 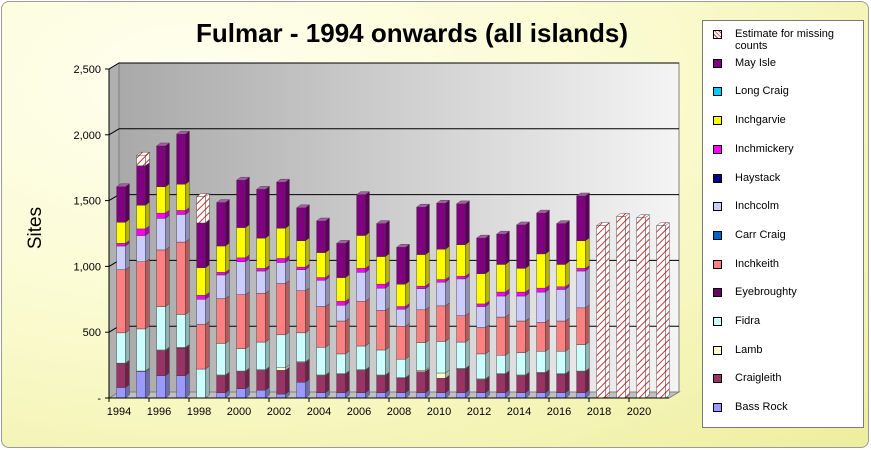 What do you see at coordinates (439, 412) in the screenshot?
I see `x-tick-label: 2010` at bounding box center [439, 412].